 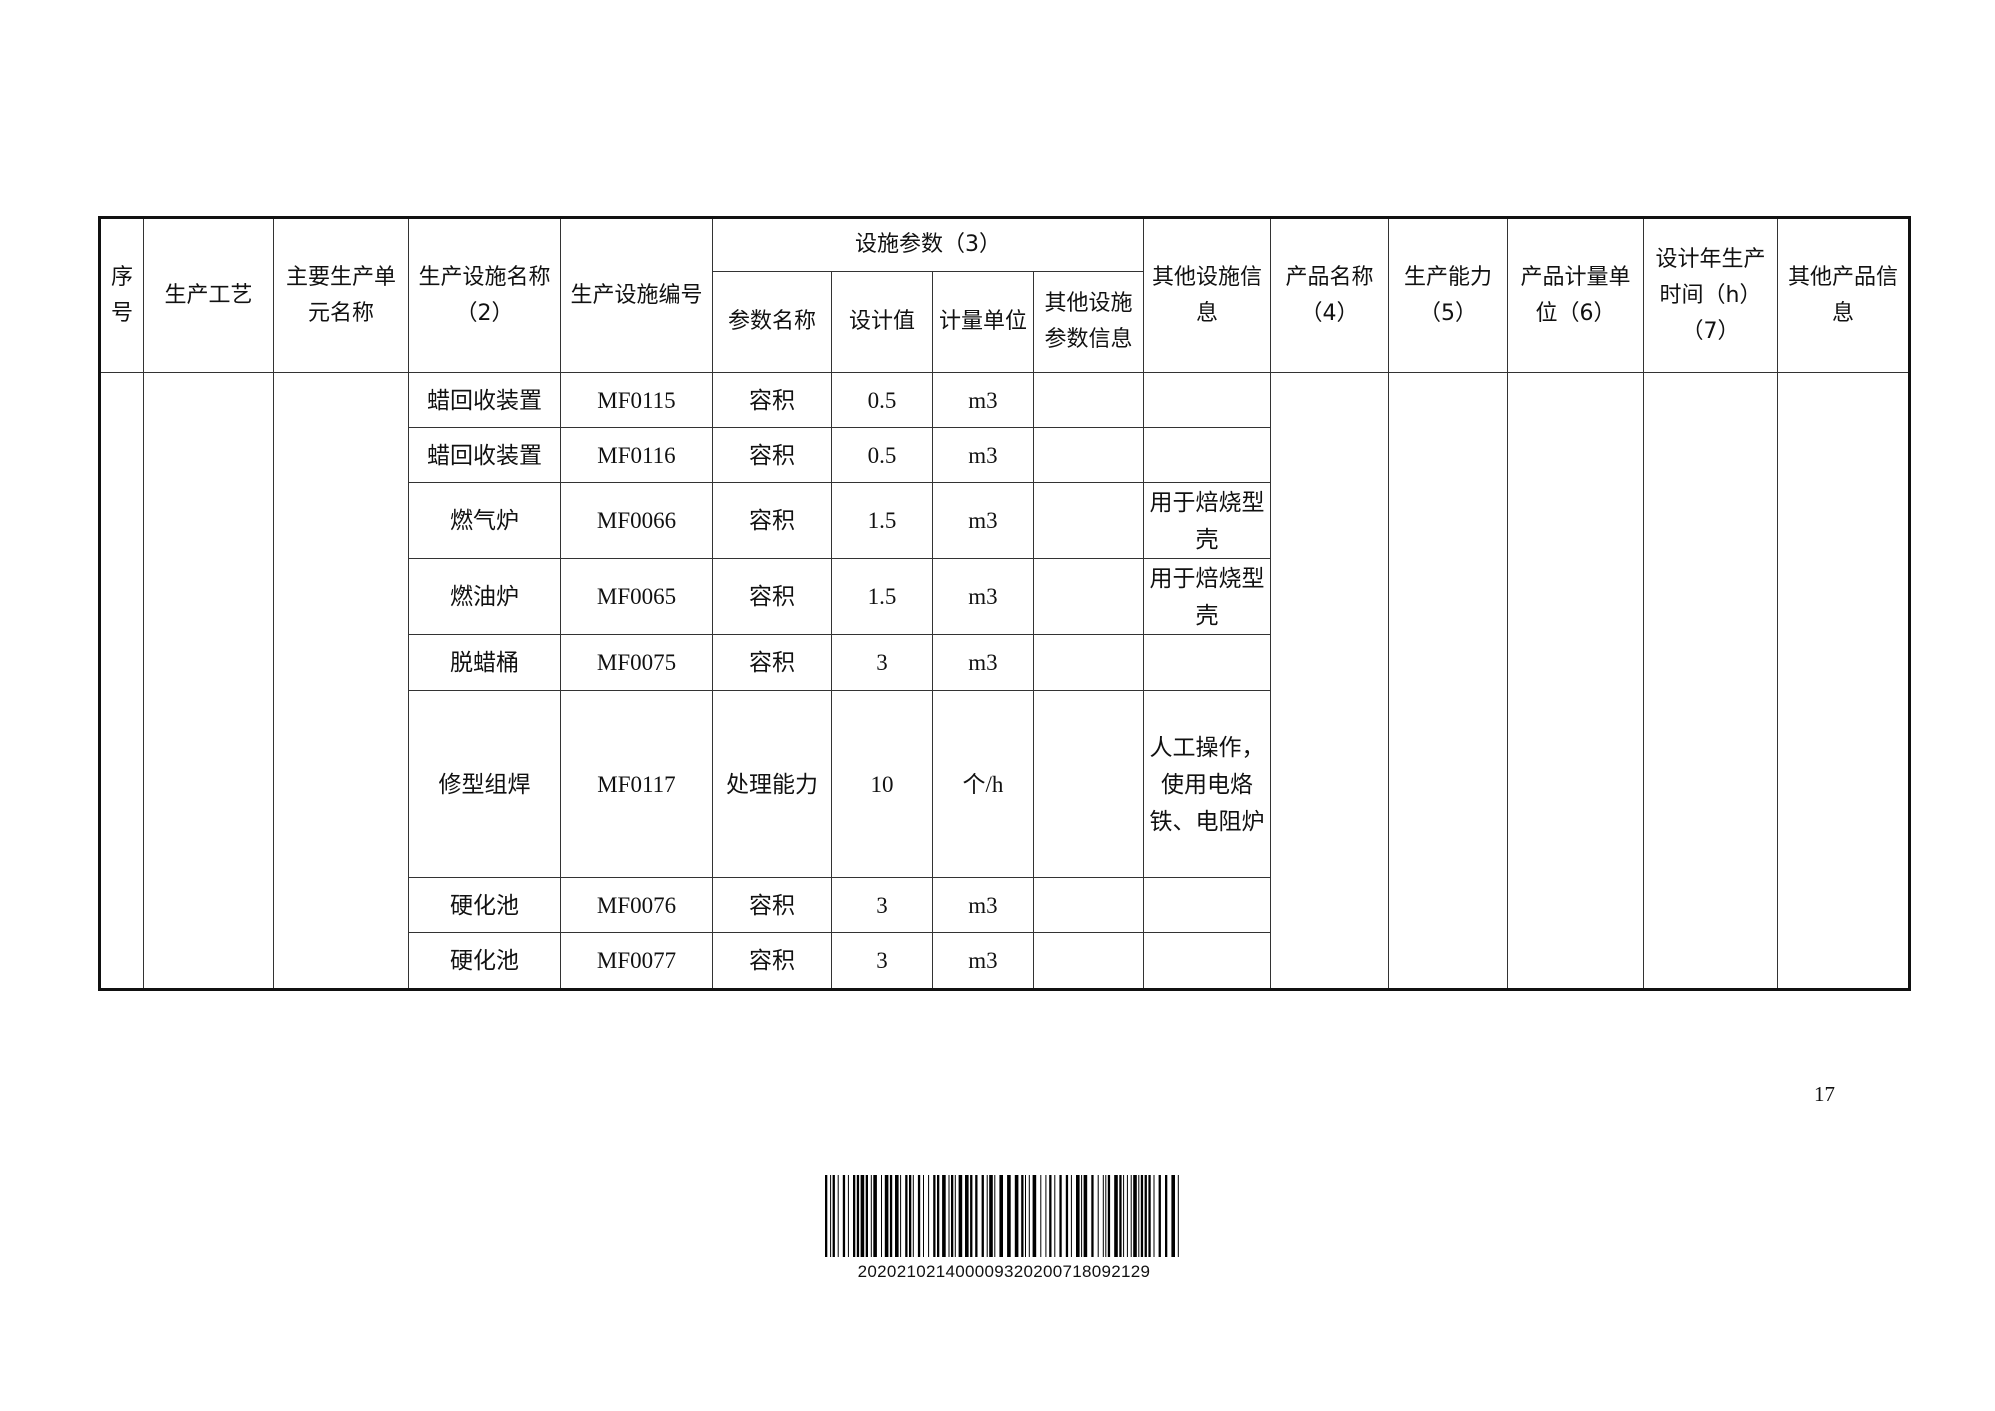 I want to click on cell-unit: 个/h, so click(x=983, y=784).